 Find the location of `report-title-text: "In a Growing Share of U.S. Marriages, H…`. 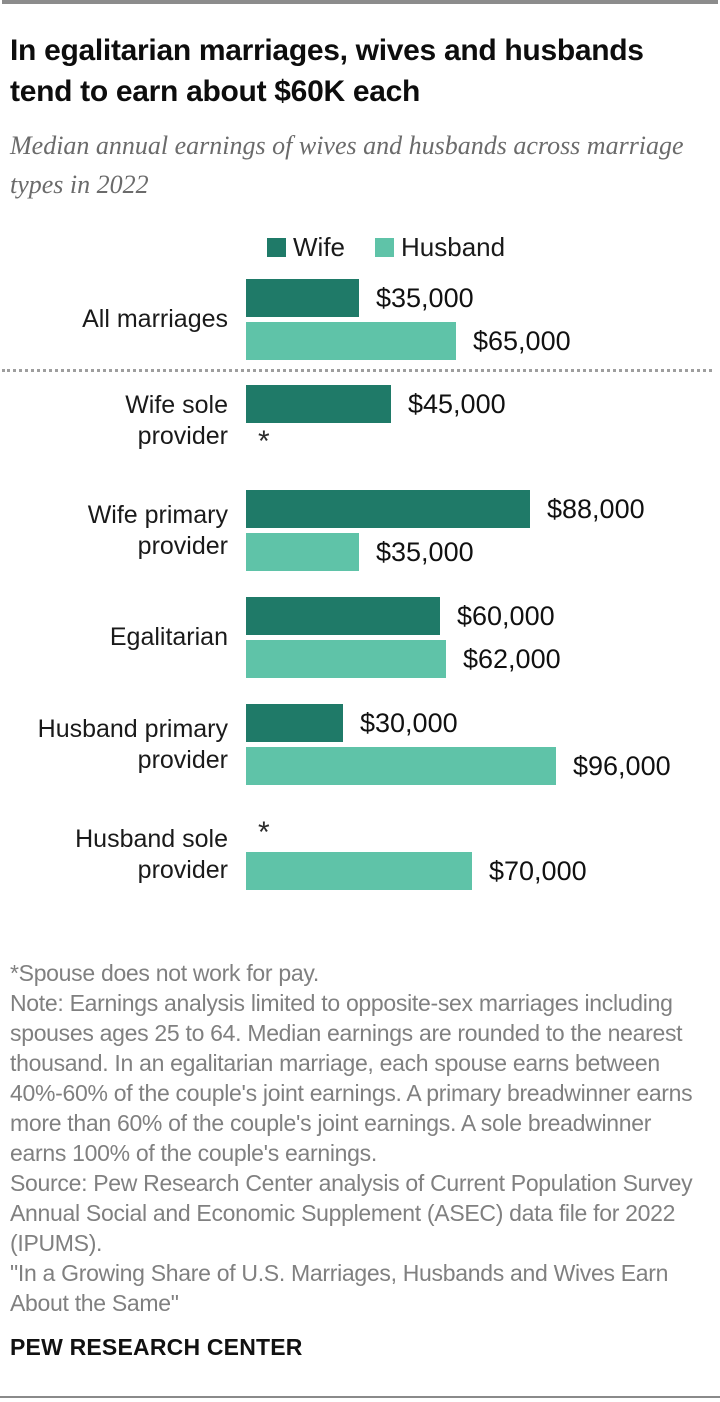

report-title-text: "In a Growing Share of U.S. Marriages, H… is located at coordinates (339, 1288).